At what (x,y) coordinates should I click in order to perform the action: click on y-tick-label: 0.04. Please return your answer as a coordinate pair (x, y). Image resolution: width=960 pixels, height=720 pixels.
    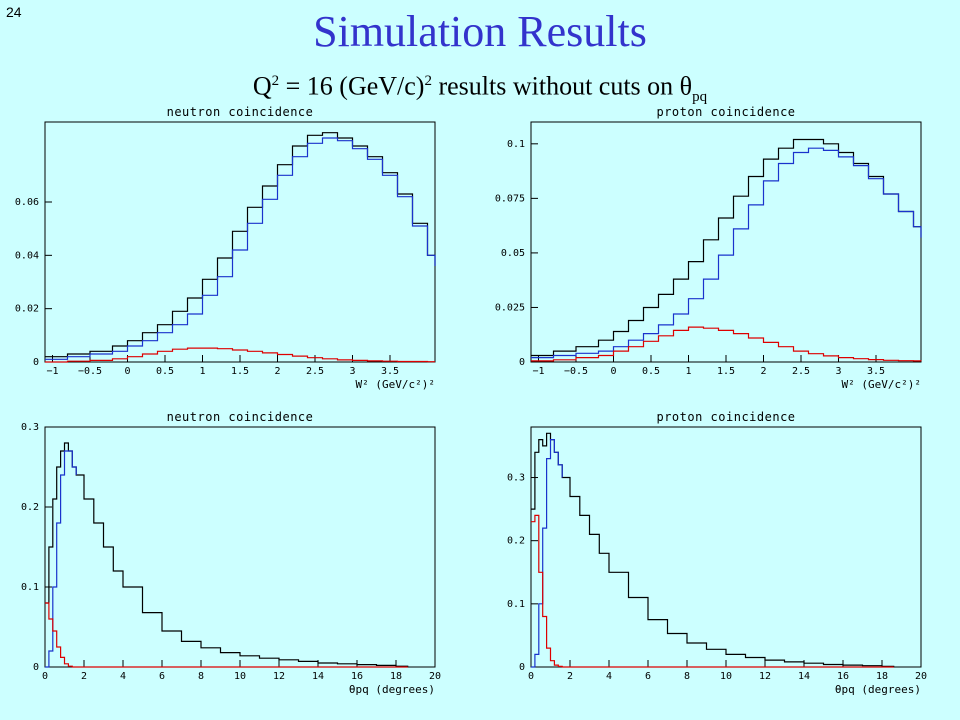
    Looking at the image, I should click on (27, 255).